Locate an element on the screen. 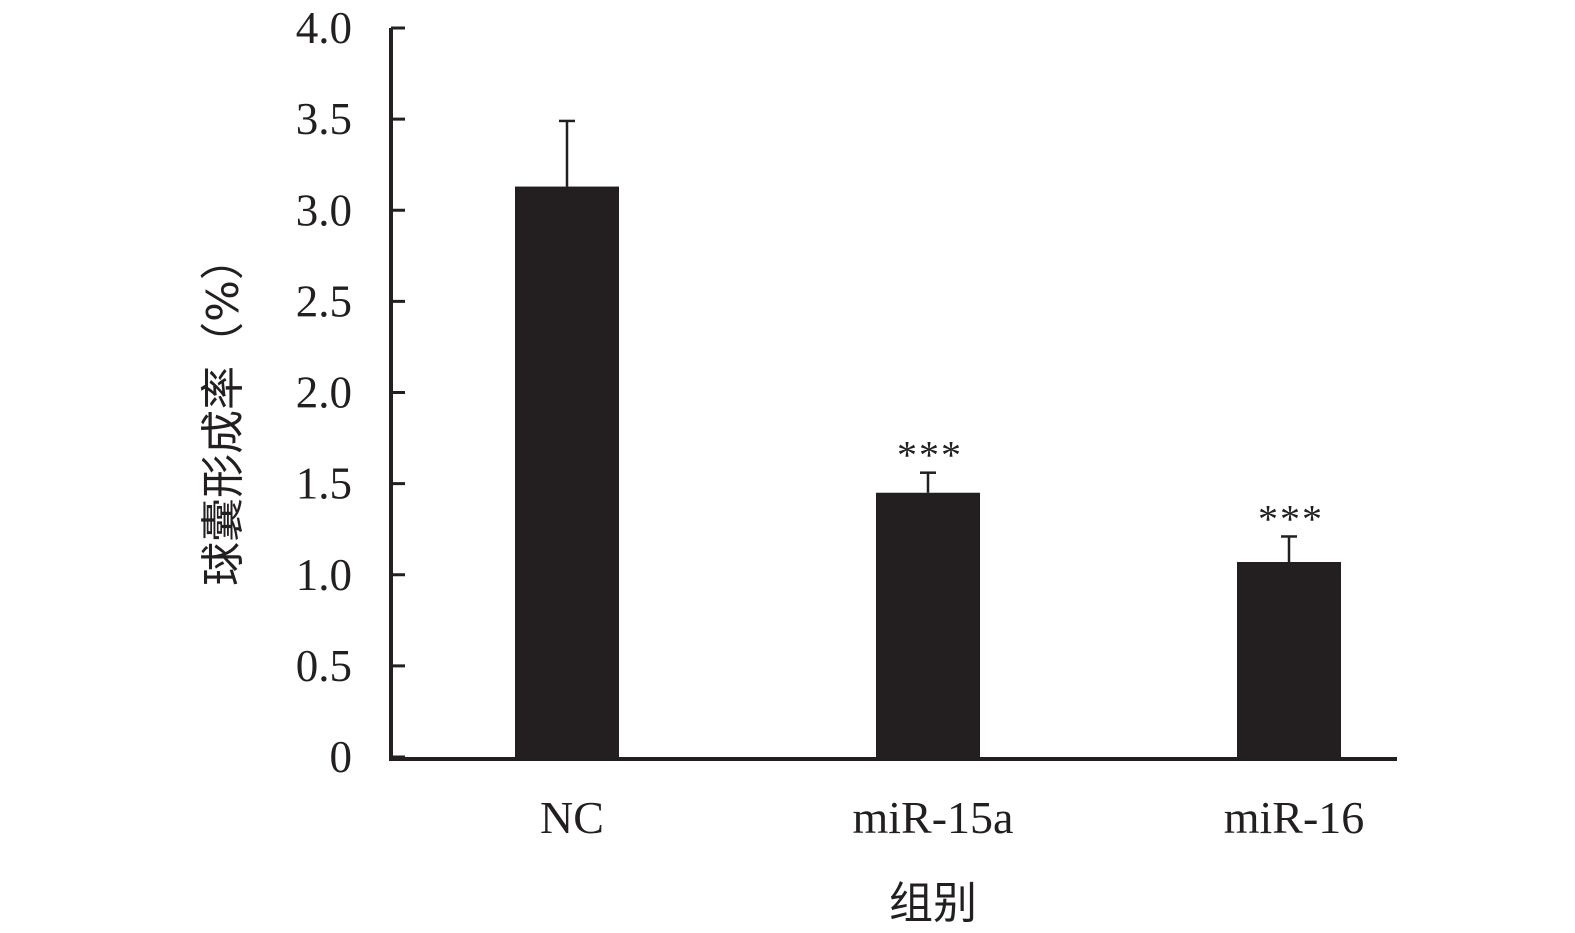 The image size is (1575, 933). y-ticks-group: 0 0.5 1.0 1.5 2.0 2.5 3.0 3.5 4.0 is located at coordinates (350, 392).